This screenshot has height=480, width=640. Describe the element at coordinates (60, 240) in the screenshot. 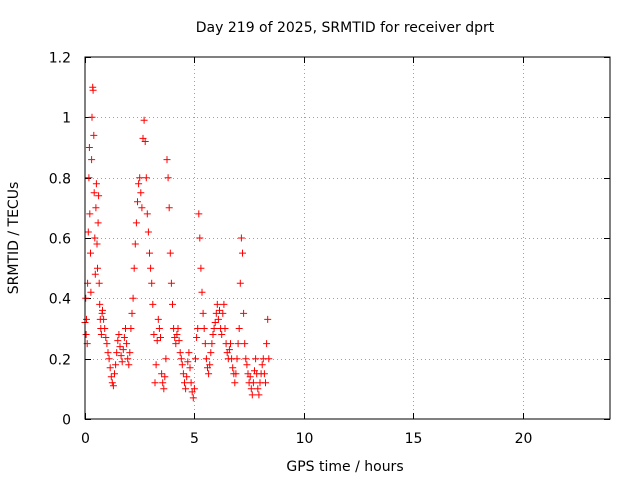

I see `y-tick-label: 0.6` at that location.